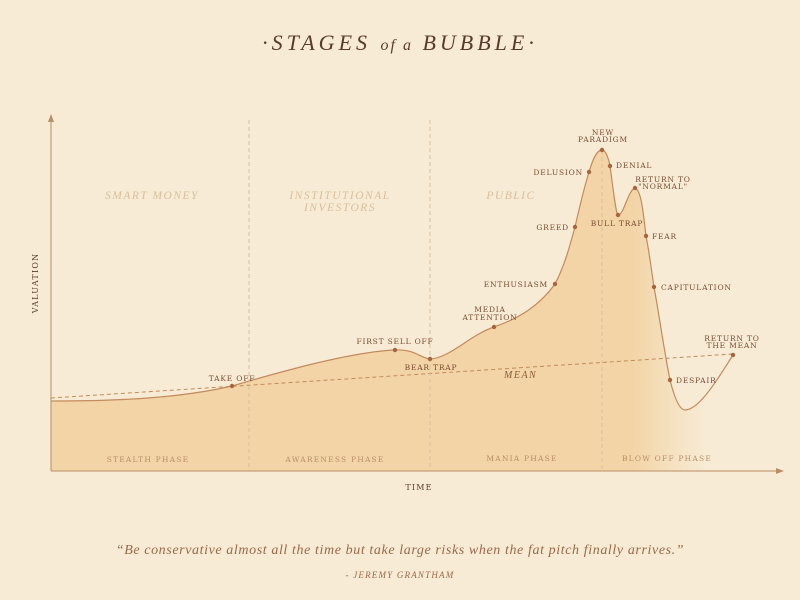 This screenshot has width=800, height=600. I want to click on y-axis-label: VALUATION, so click(35, 284).